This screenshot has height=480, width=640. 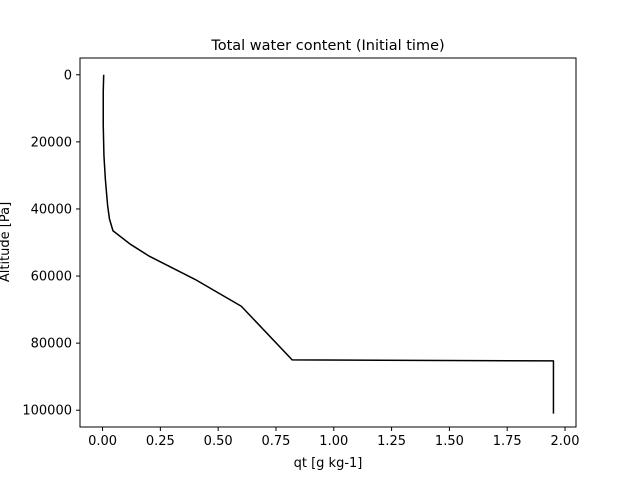 What do you see at coordinates (333, 441) in the screenshot?
I see `x-tick-label: 1.00` at bounding box center [333, 441].